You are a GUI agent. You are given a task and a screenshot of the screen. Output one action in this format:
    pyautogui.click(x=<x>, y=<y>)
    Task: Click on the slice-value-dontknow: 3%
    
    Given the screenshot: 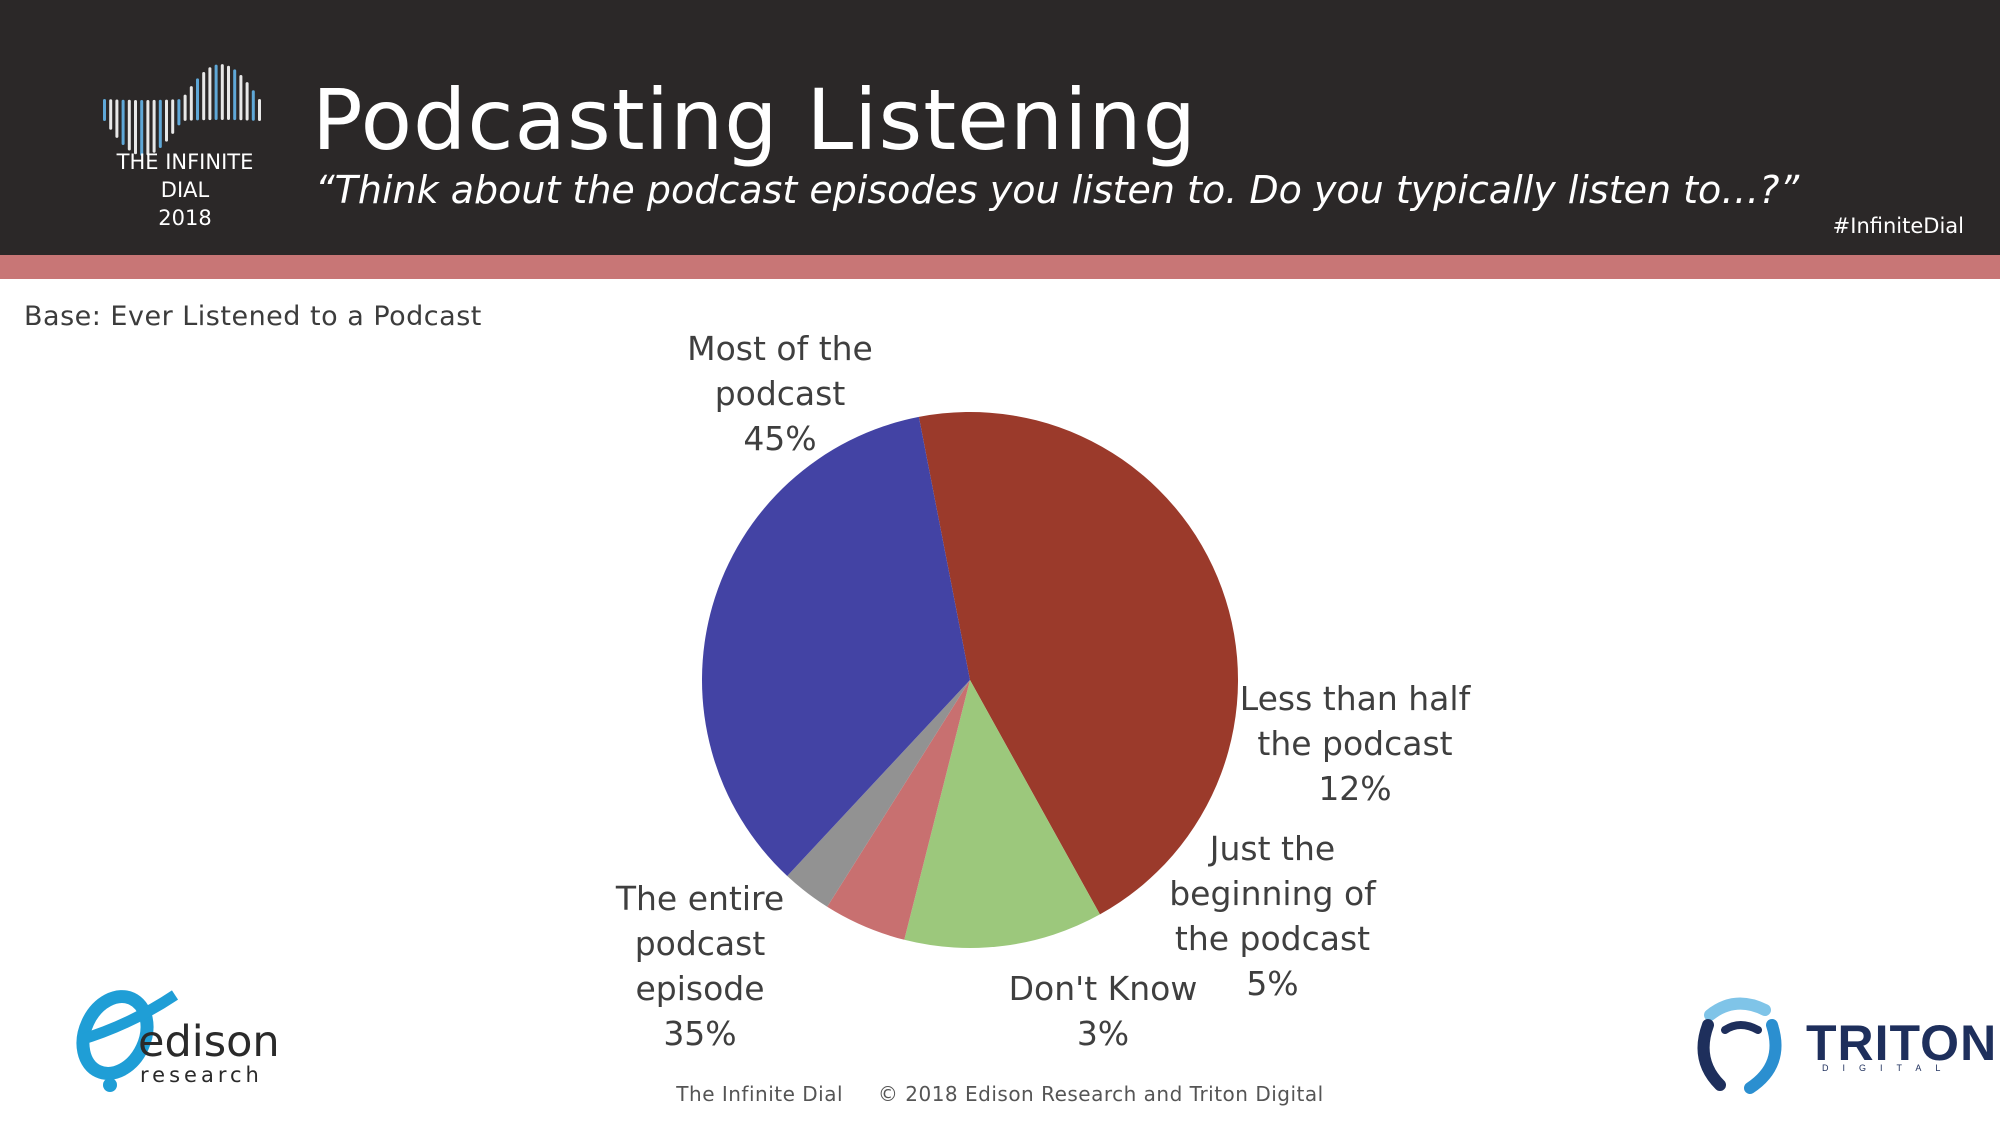 What is the action you would take?
    pyautogui.click(x=1103, y=1033)
    